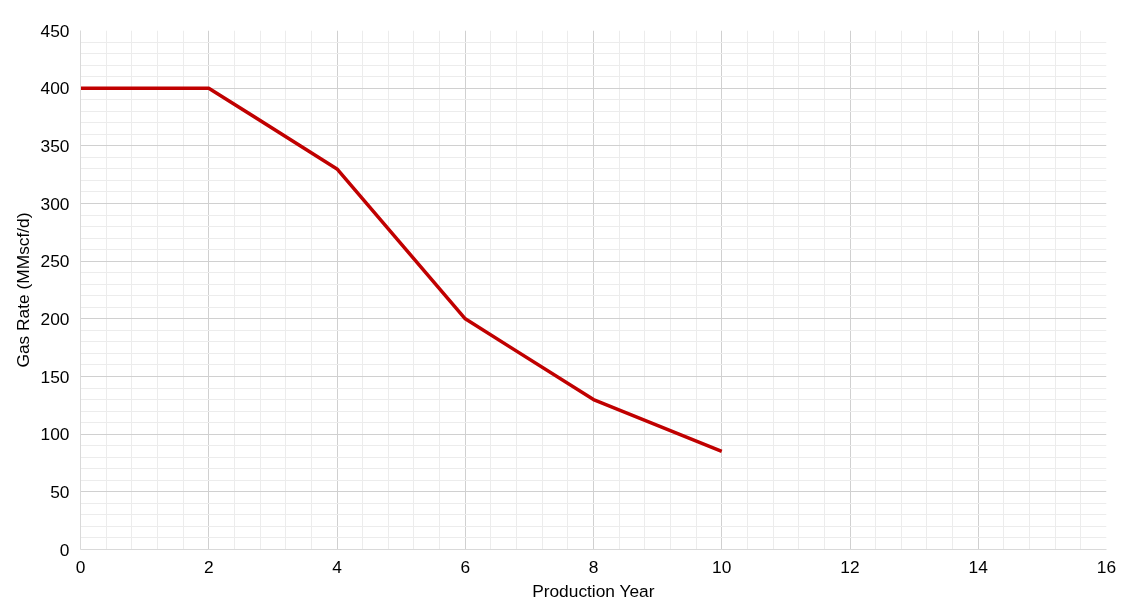 Image resolution: width=1128 pixels, height=611 pixels. What do you see at coordinates (55, 434) in the screenshot?
I see `y-tick-label: 100` at bounding box center [55, 434].